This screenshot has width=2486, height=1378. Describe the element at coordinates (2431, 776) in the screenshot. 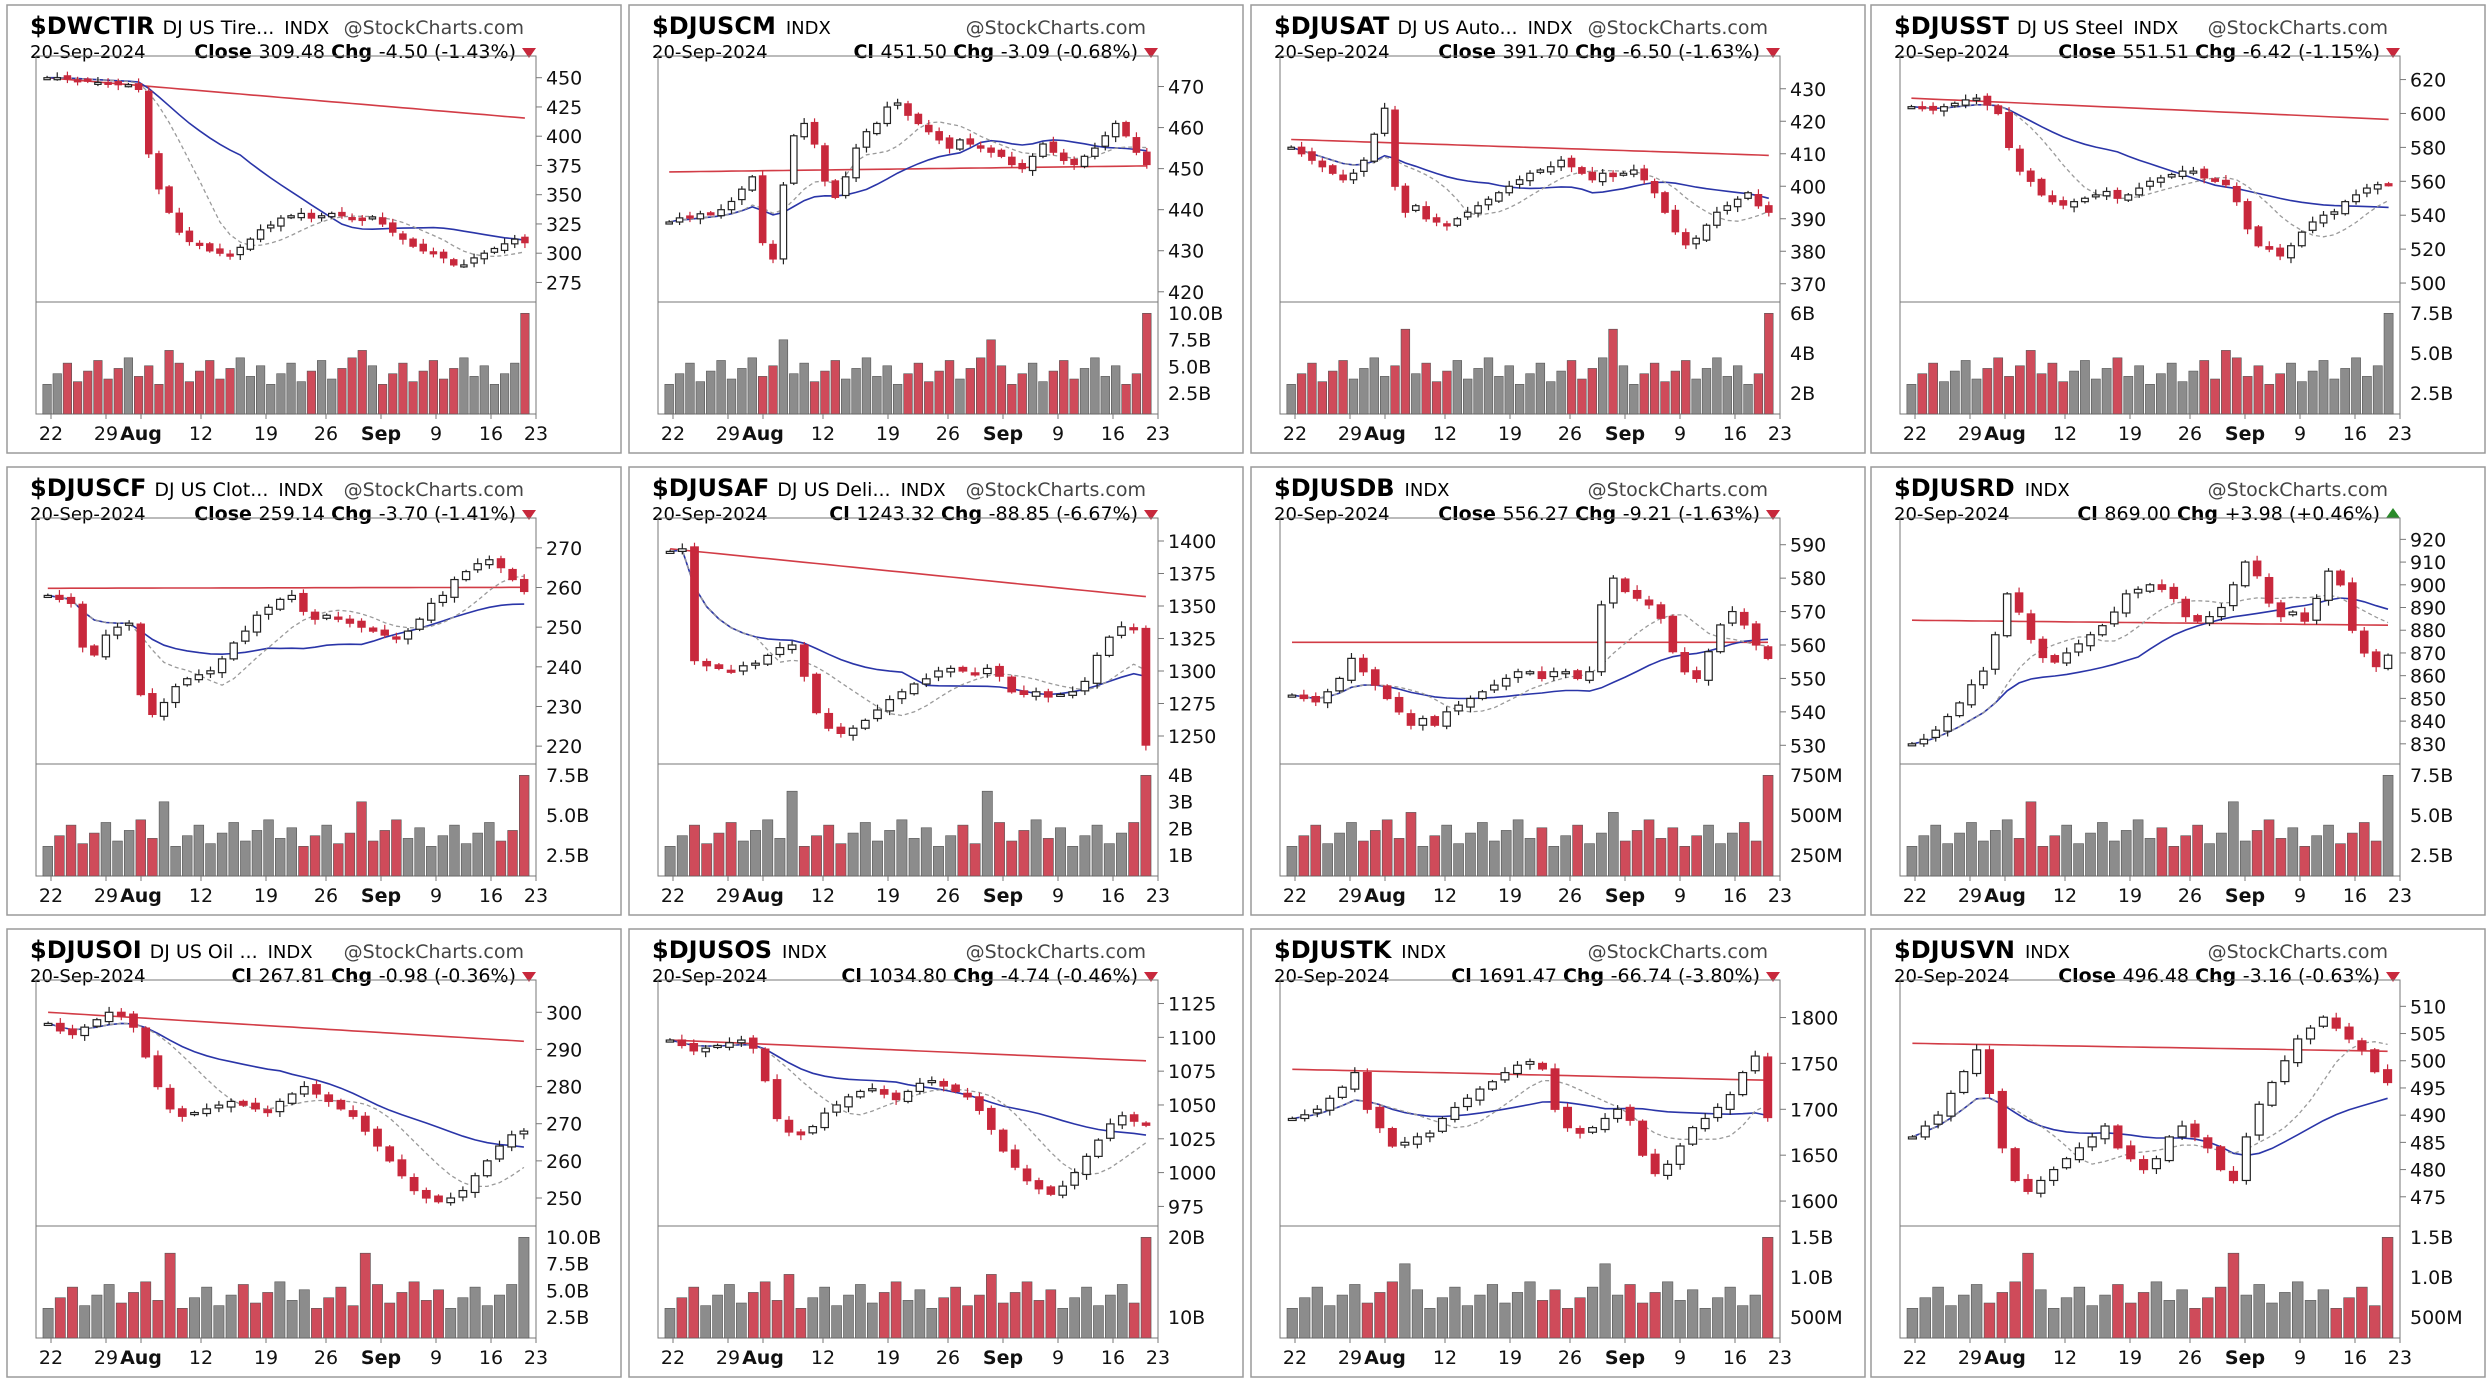

I see `volume-tick-label: 7.5B` at that location.